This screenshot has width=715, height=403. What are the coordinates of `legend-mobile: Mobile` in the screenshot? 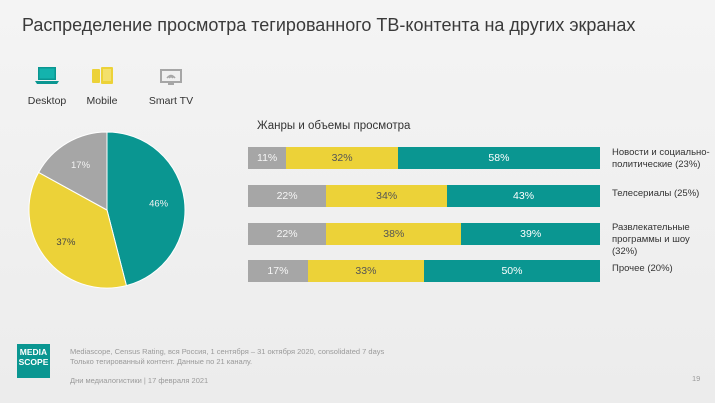 It's located at (102, 86).